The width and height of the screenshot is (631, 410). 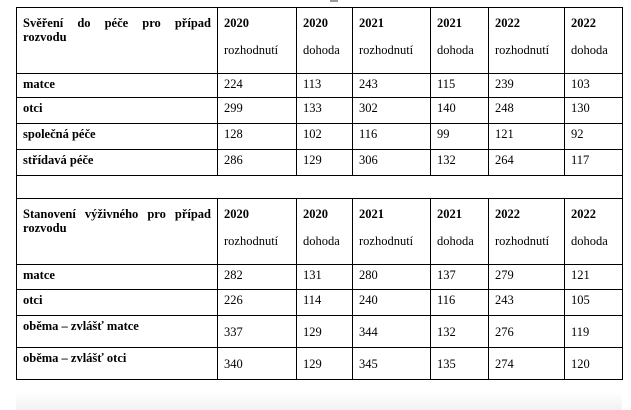 What do you see at coordinates (257, 363) in the screenshot?
I see `table-cell: 340` at bounding box center [257, 363].